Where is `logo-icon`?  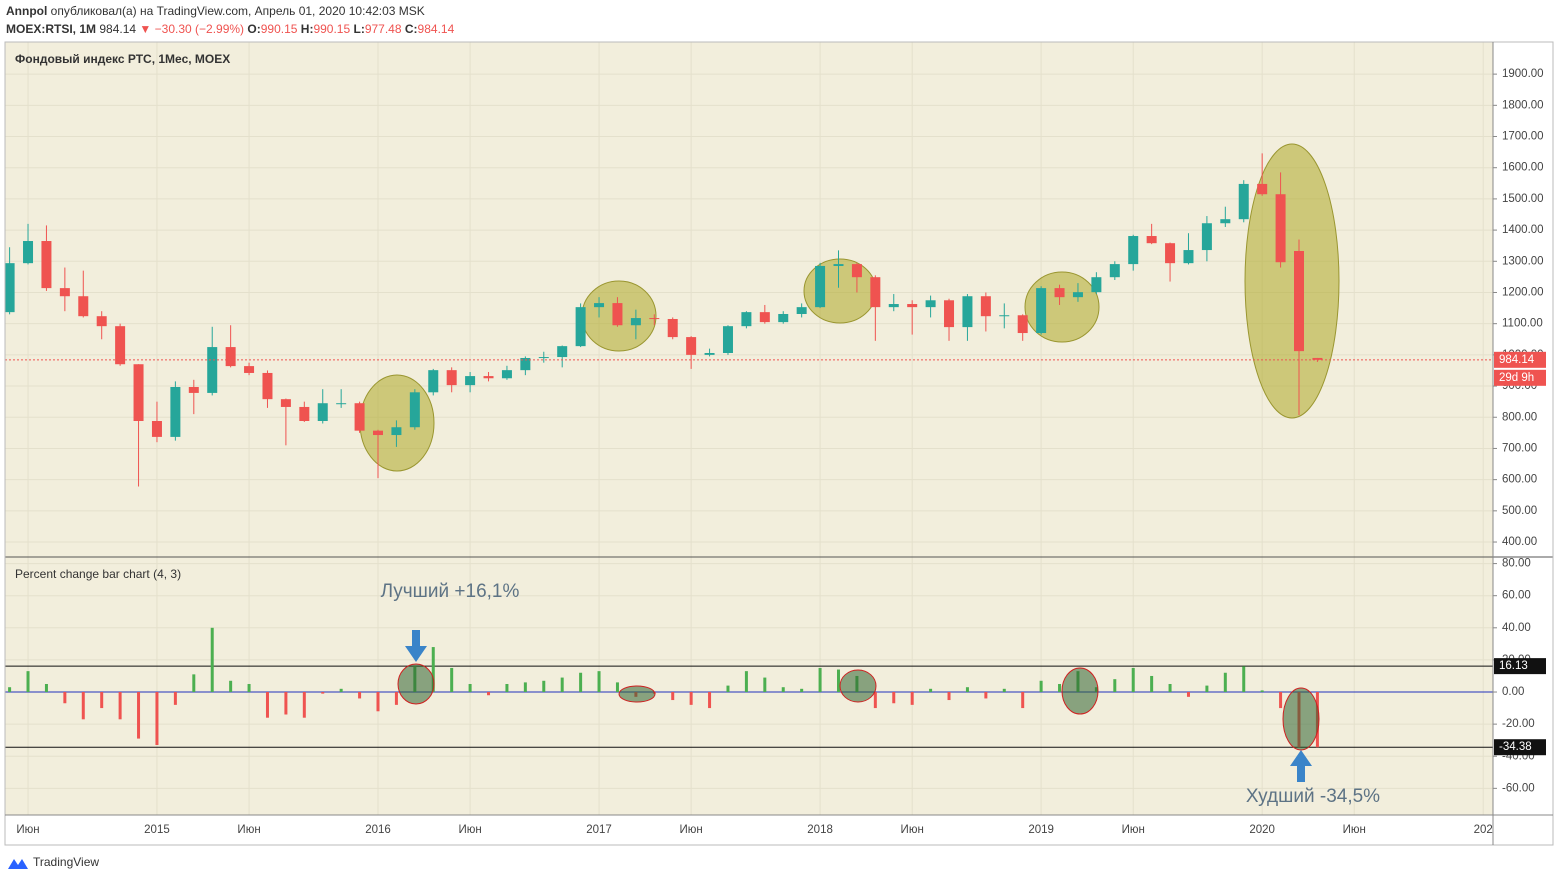
logo-icon is located at coordinates (18, 864).